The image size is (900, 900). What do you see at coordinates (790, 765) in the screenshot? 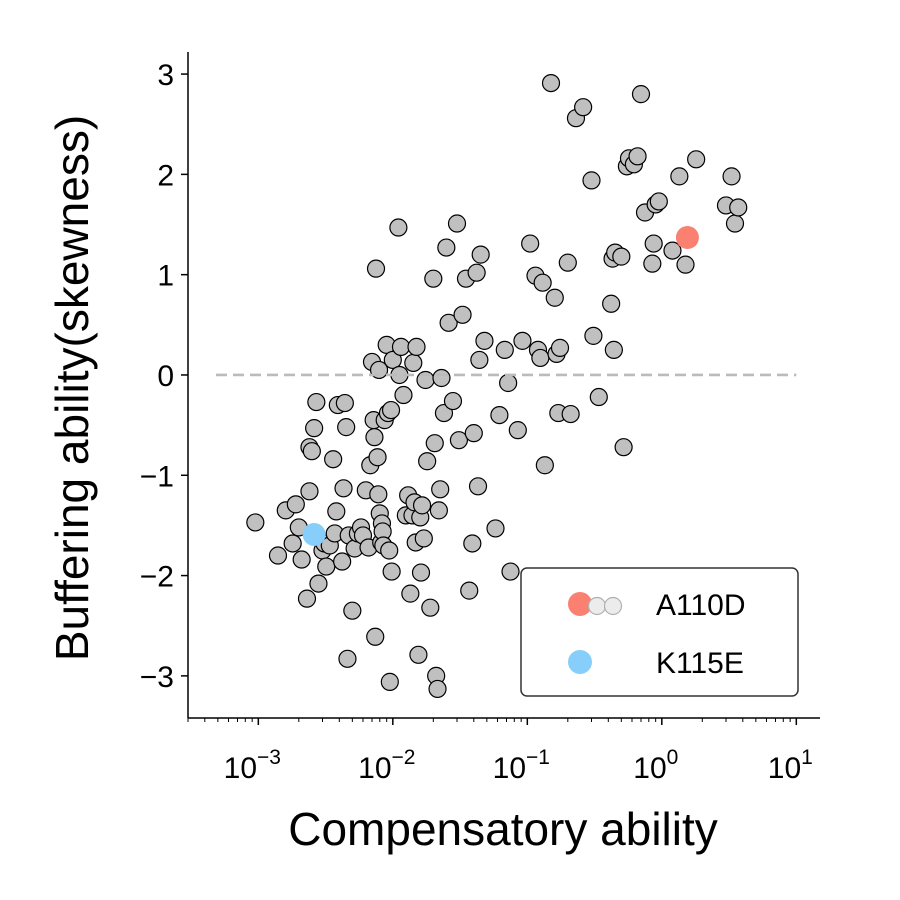
I see `x-tick-label: 10¹` at bounding box center [790, 765].